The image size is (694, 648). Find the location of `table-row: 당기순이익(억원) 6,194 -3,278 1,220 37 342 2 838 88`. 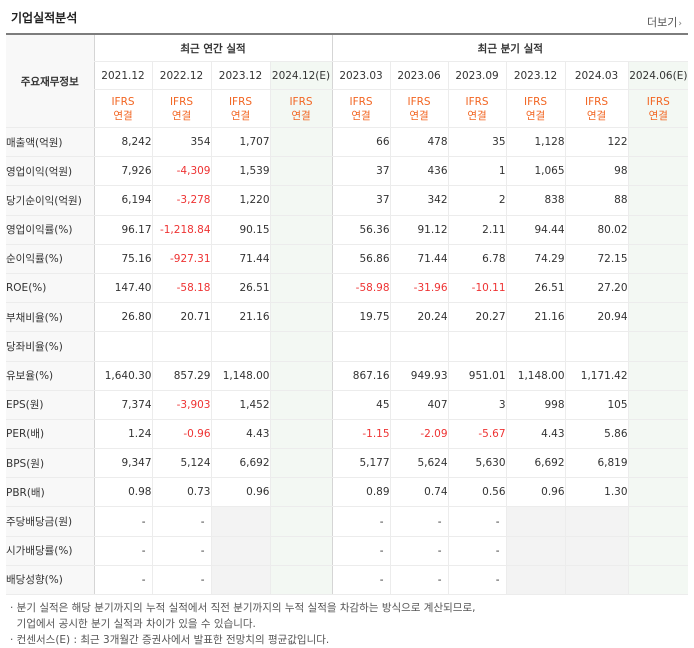

table-row: 당기순이익(억원) 6,194 -3,278 1,220 37 342 2 838 88 is located at coordinates (347, 200).